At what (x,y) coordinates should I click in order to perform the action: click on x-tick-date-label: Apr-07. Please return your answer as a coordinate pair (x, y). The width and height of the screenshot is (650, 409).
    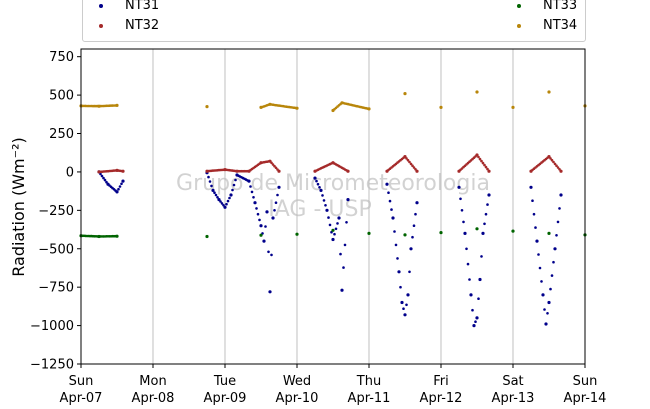
    Looking at the image, I should click on (81, 398).